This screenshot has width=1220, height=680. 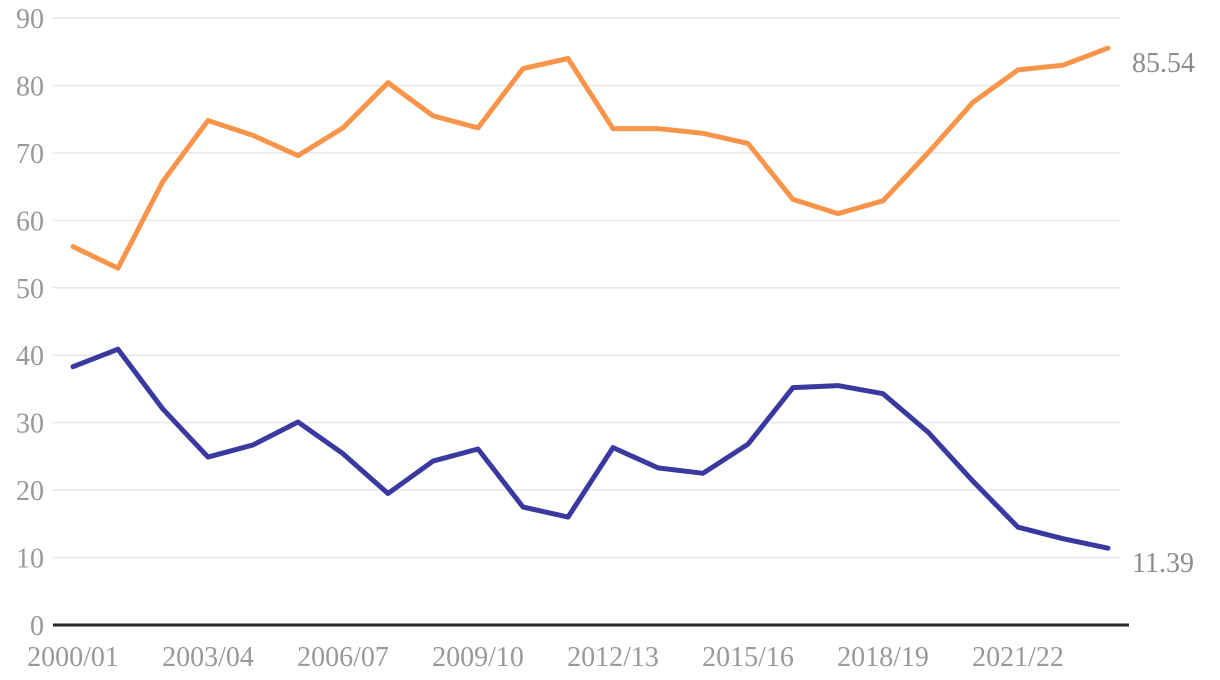 I want to click on blue-series-end-label: 11.39, so click(x=1163, y=563).